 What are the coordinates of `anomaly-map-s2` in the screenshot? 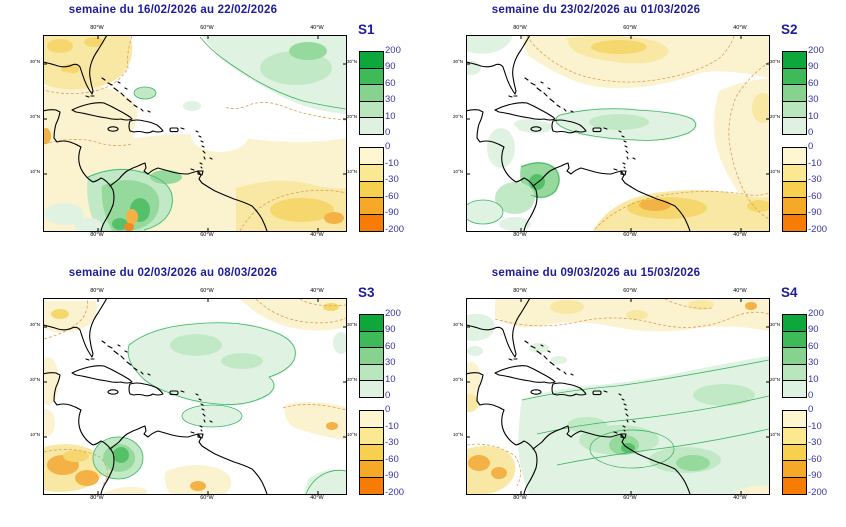 It's located at (618, 133).